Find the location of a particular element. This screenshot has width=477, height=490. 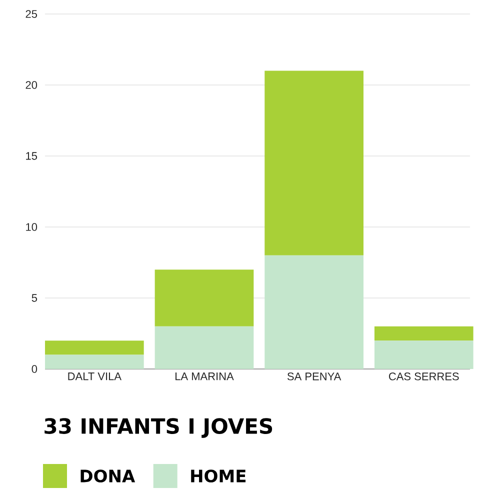

legend-label: HOME is located at coordinates (218, 476).